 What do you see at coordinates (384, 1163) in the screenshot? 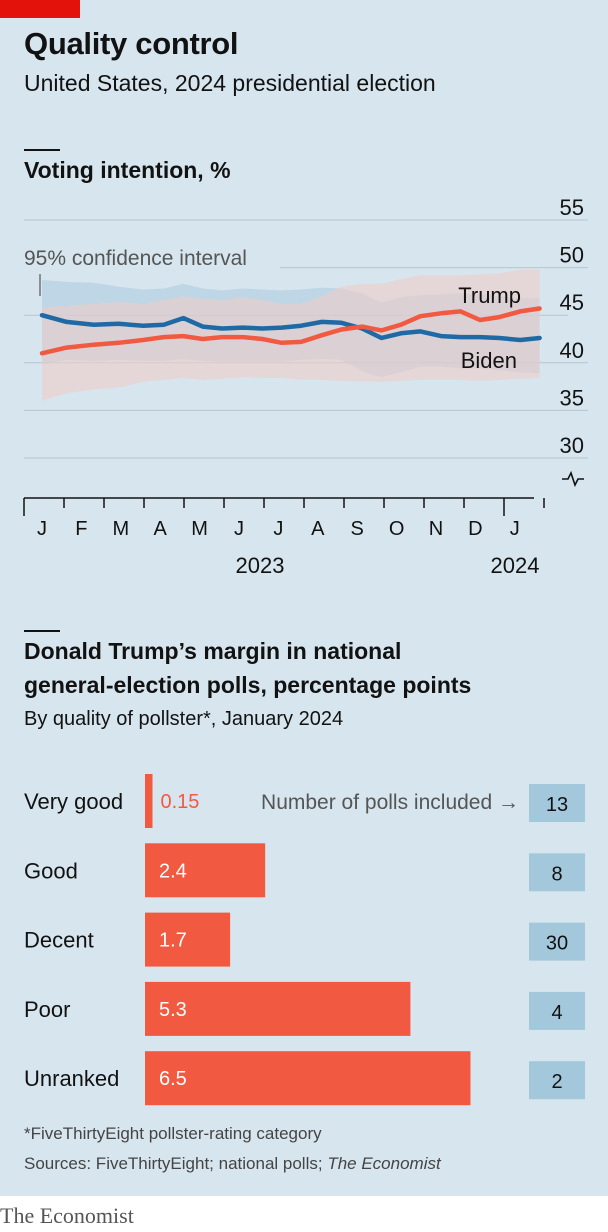
I see `sources-italic: The Economist` at bounding box center [384, 1163].